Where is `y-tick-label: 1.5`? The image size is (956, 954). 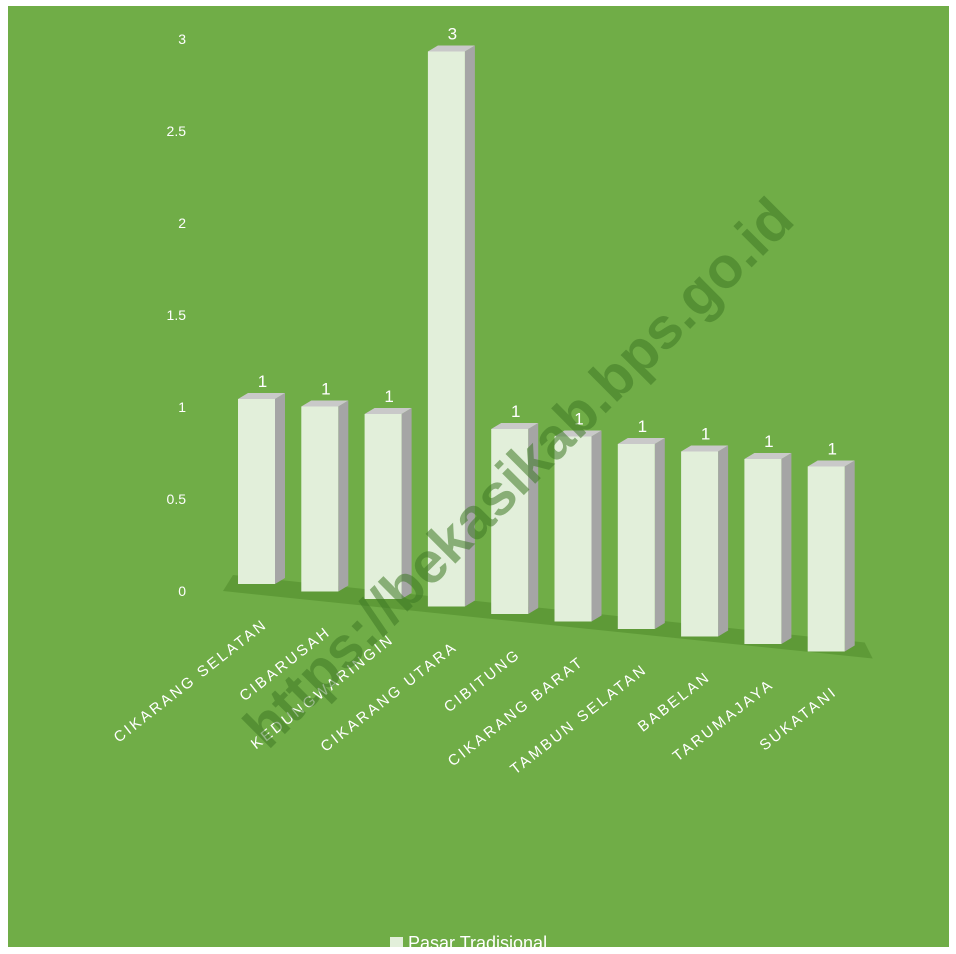 y-tick-label: 1.5 is located at coordinates (177, 315).